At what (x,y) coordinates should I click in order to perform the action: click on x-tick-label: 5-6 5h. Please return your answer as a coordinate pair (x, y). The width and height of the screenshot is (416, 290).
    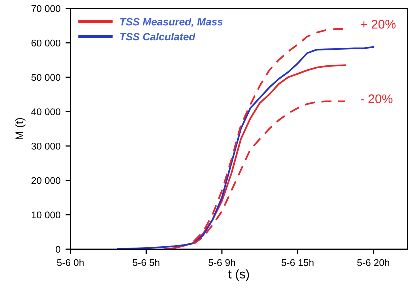
    Looking at the image, I should click on (146, 262).